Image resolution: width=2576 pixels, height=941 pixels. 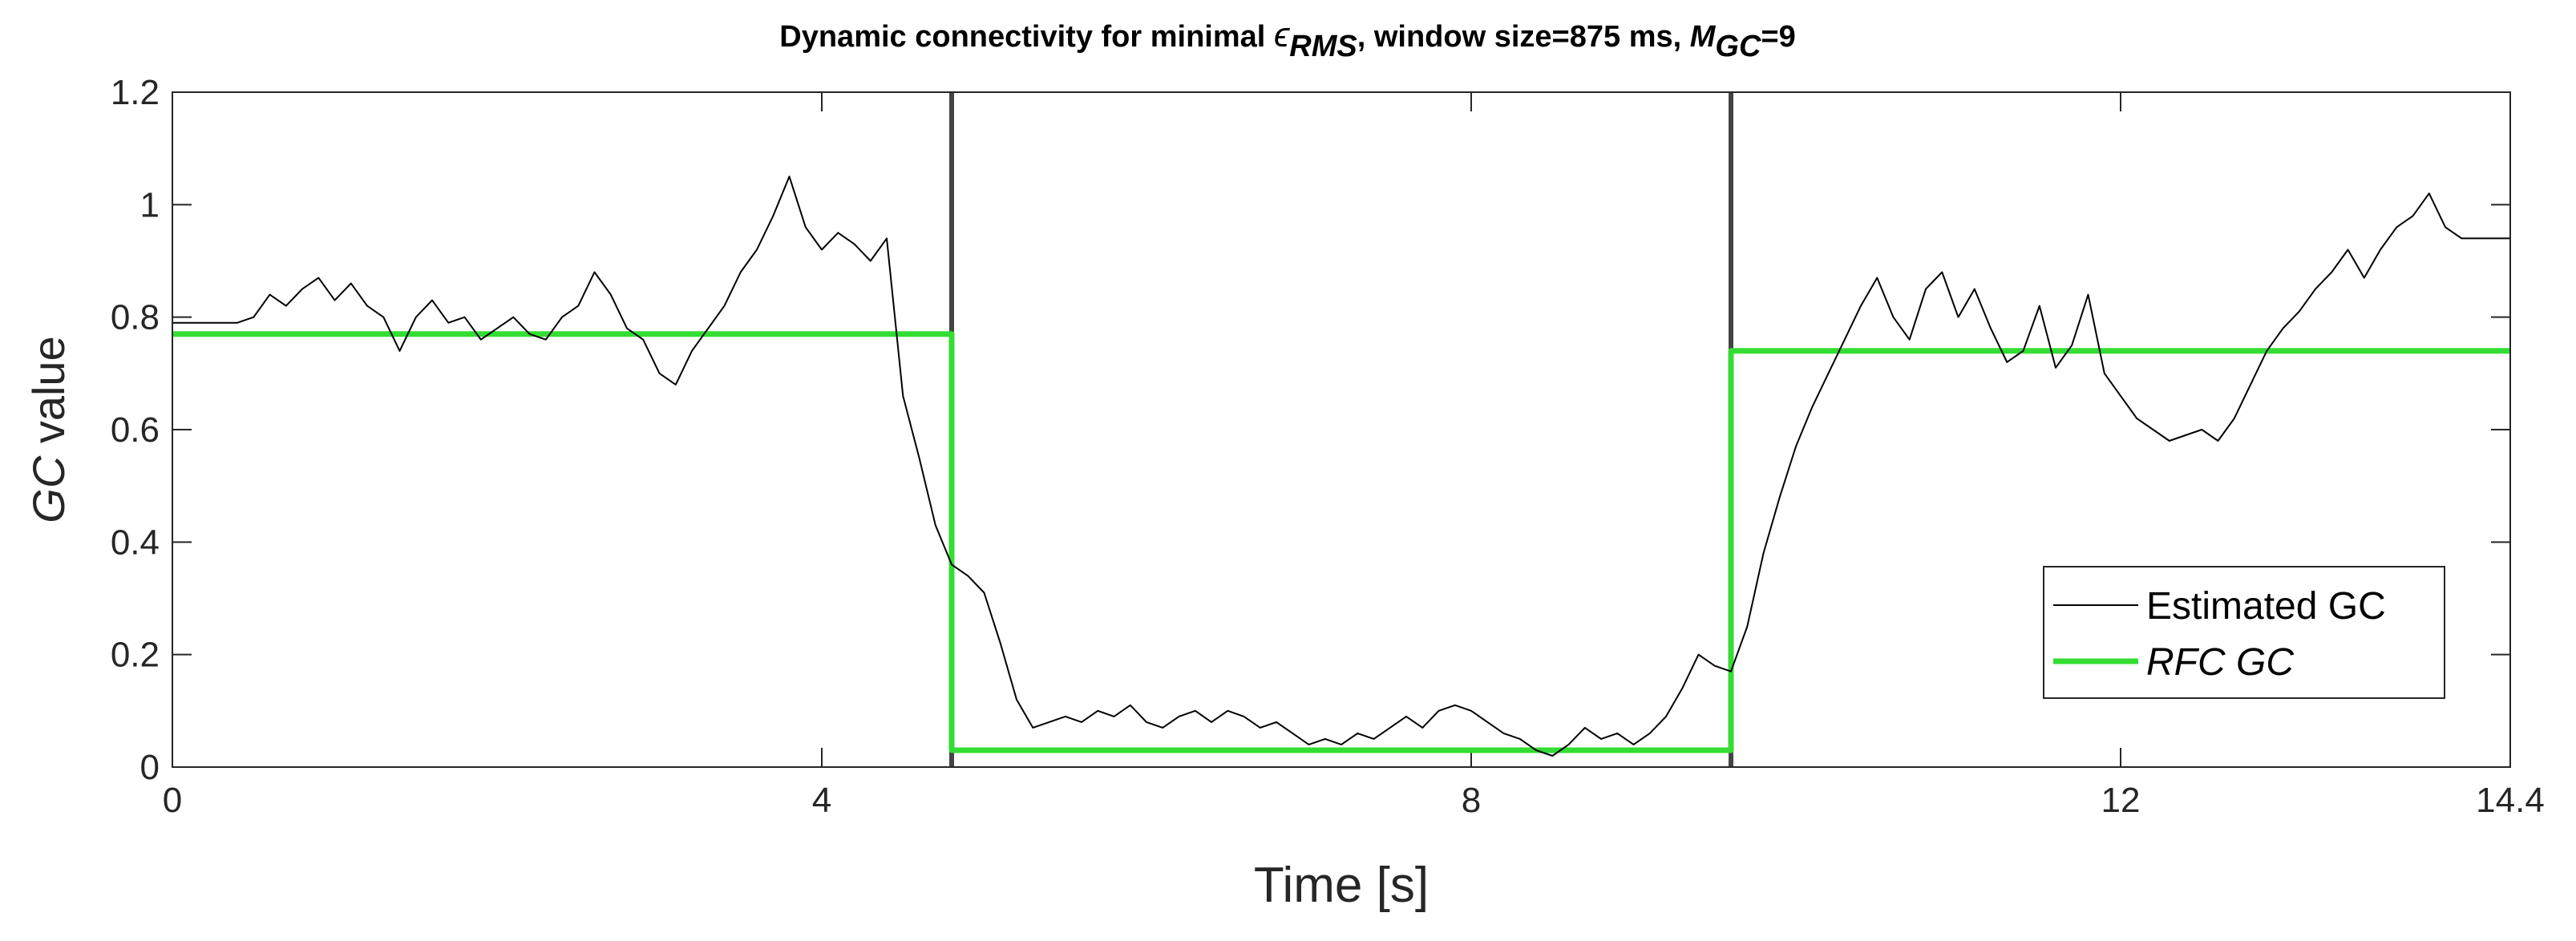 What do you see at coordinates (48, 395) in the screenshot?
I see `y-label-part: value` at bounding box center [48, 395].